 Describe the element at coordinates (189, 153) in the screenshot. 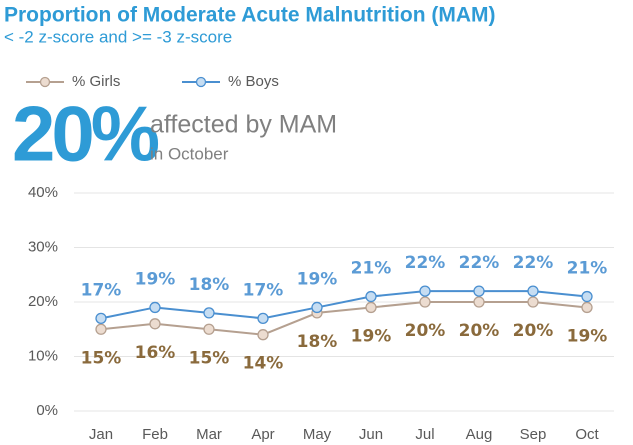

I see `headline-subtext: in October` at that location.